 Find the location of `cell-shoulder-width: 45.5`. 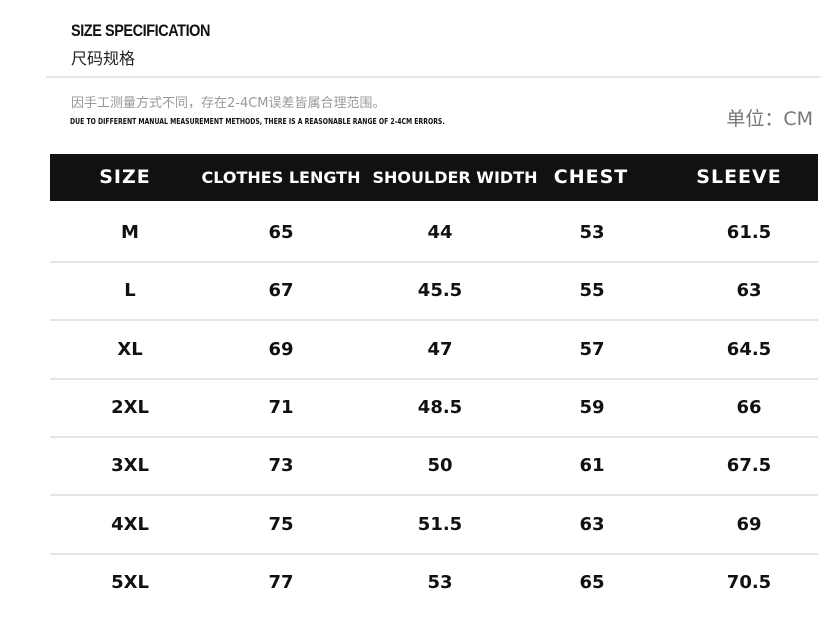

cell-shoulder-width: 45.5 is located at coordinates (440, 291).